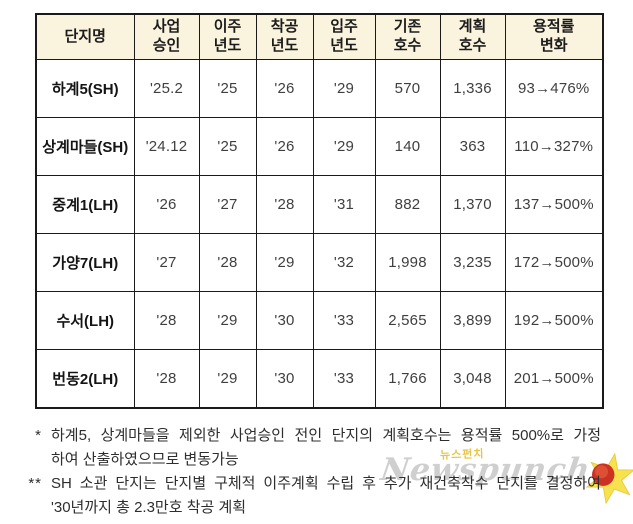 This screenshot has height=524, width=633. Describe the element at coordinates (554, 146) in the screenshot. I see `value-cell: 110→327%` at that location.